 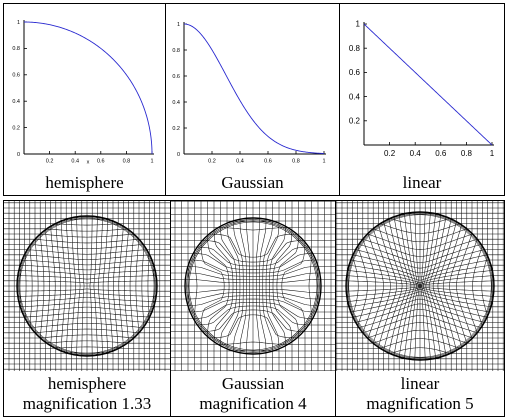 I want to click on hemisphere-magnification-grid, so click(x=87, y=286).